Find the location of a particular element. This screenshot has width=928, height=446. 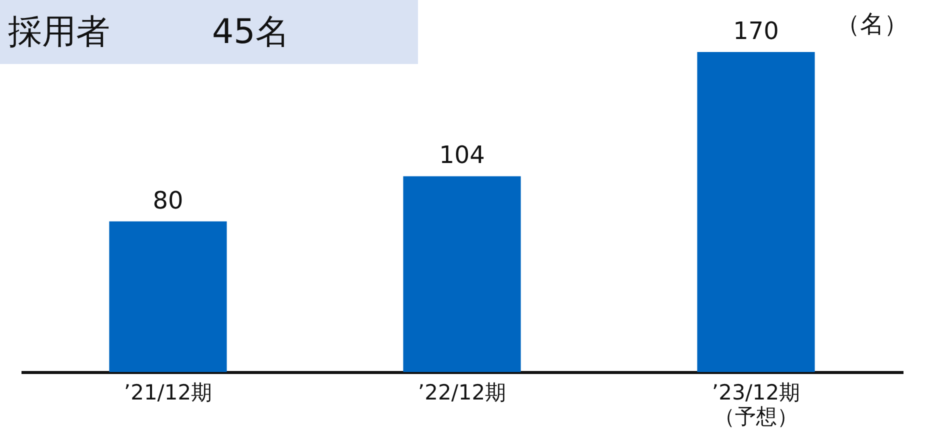

label-box: 採用者 45名 is located at coordinates (209, 32).